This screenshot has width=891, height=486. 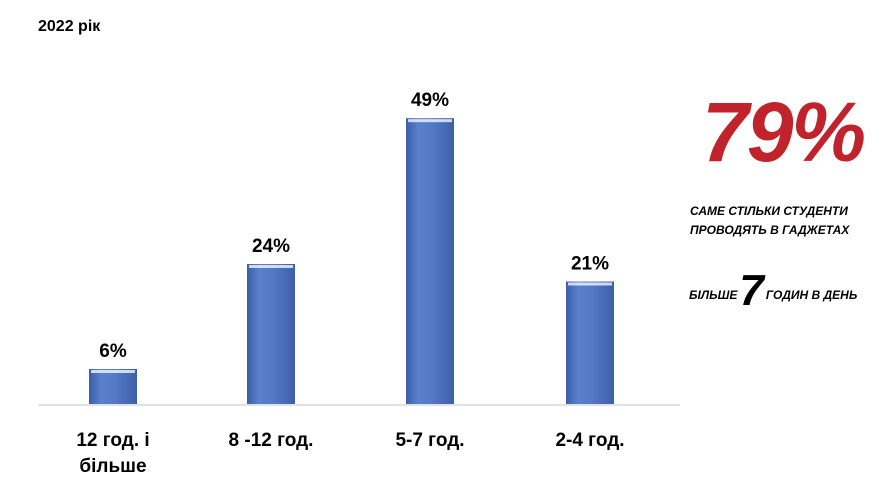 What do you see at coordinates (69, 26) in the screenshot?
I see `year-label: 2022 рік` at bounding box center [69, 26].